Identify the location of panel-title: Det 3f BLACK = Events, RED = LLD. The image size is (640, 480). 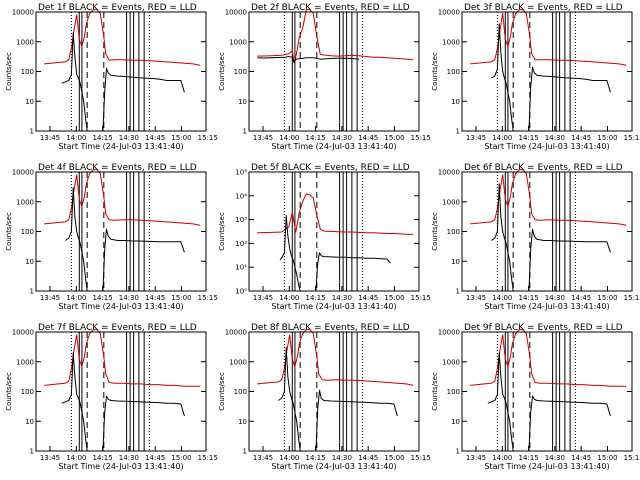
(543, 8).